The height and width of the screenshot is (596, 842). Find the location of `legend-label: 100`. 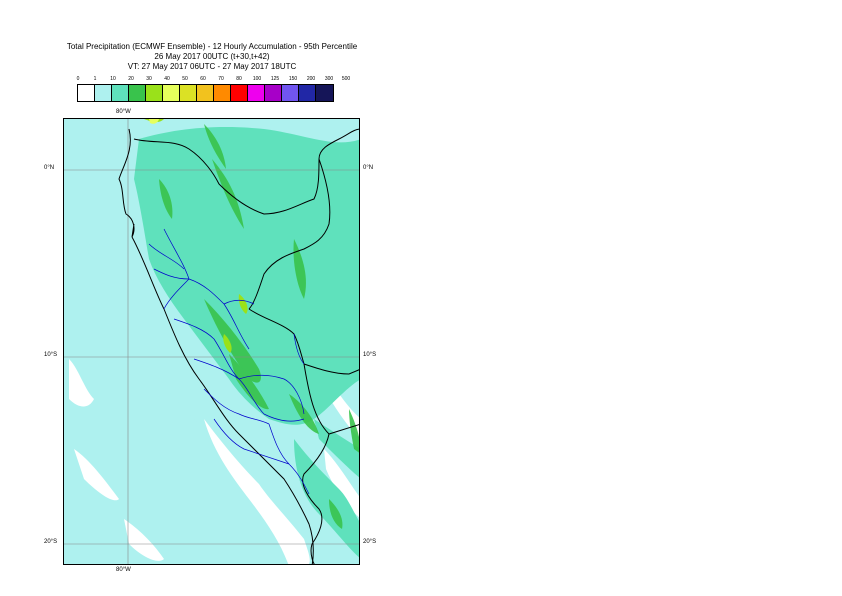

legend-label: 100 is located at coordinates (257, 79).